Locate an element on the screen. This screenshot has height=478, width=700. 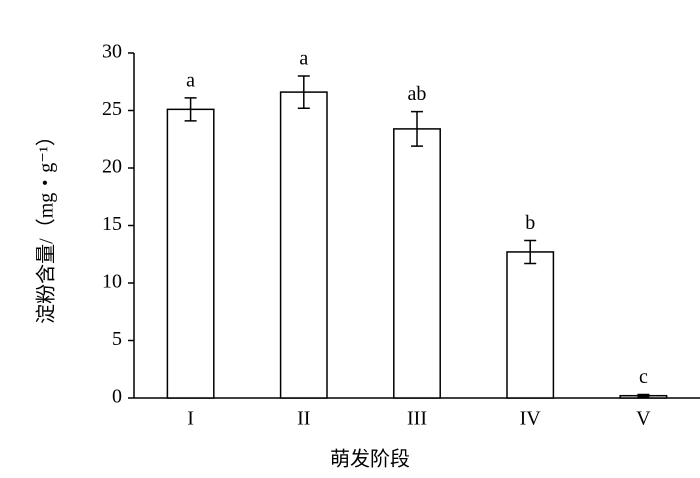
x-tick-label: I is located at coordinates (190, 419).